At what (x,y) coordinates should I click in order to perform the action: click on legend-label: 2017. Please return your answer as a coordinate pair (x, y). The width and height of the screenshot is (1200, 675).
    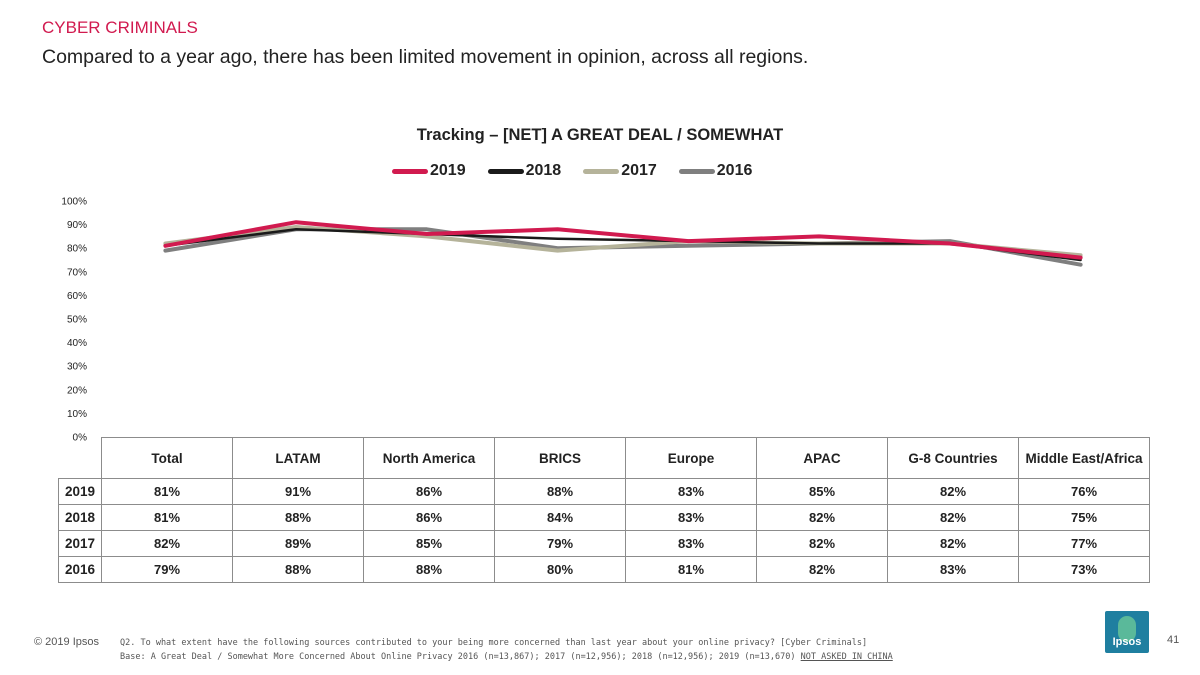
    Looking at the image, I should click on (639, 170).